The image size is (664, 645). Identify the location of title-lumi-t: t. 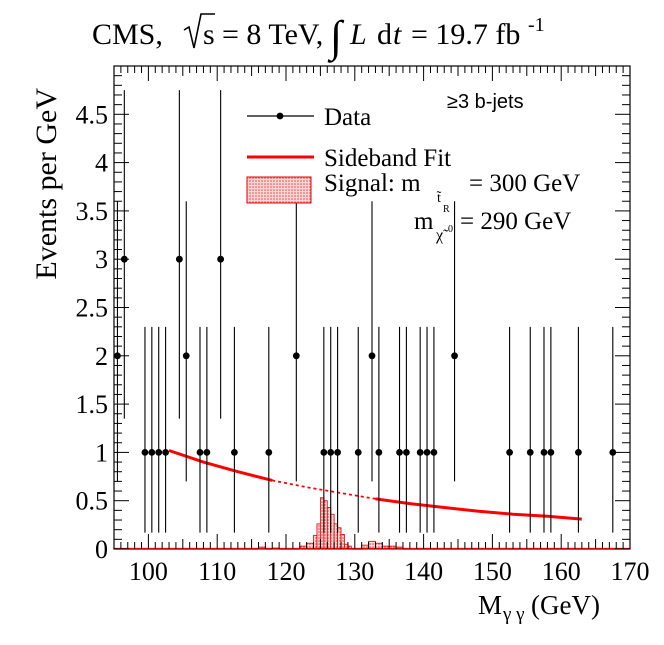
(397, 34).